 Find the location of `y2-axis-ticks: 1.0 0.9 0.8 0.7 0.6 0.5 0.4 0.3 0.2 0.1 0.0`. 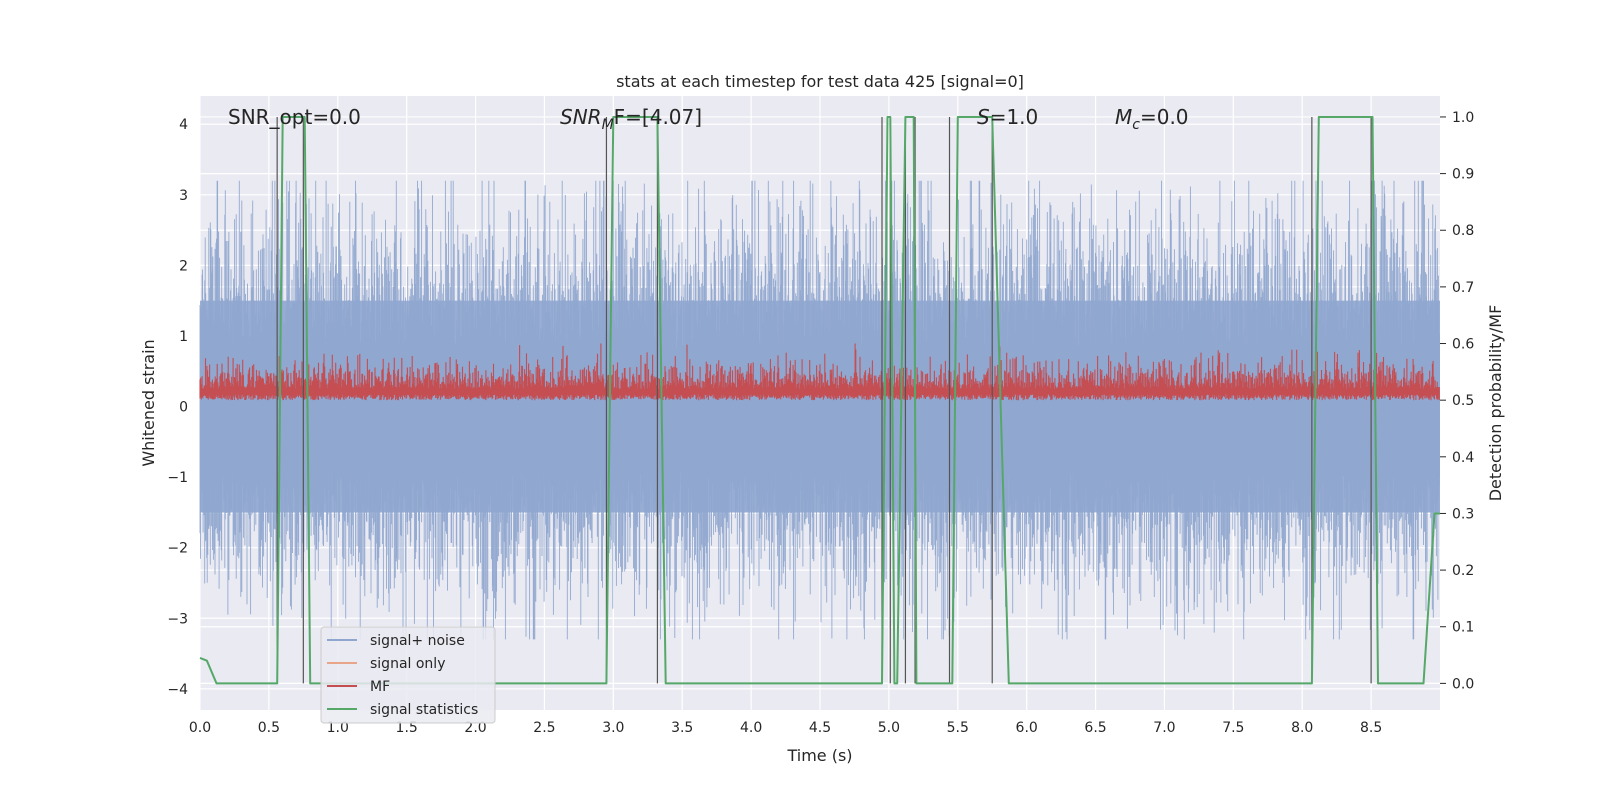

y2-axis-ticks: 1.0 0.9 0.8 0.7 0.6 0.5 0.4 0.3 0.2 0.1 0.0 is located at coordinates (1457, 401).